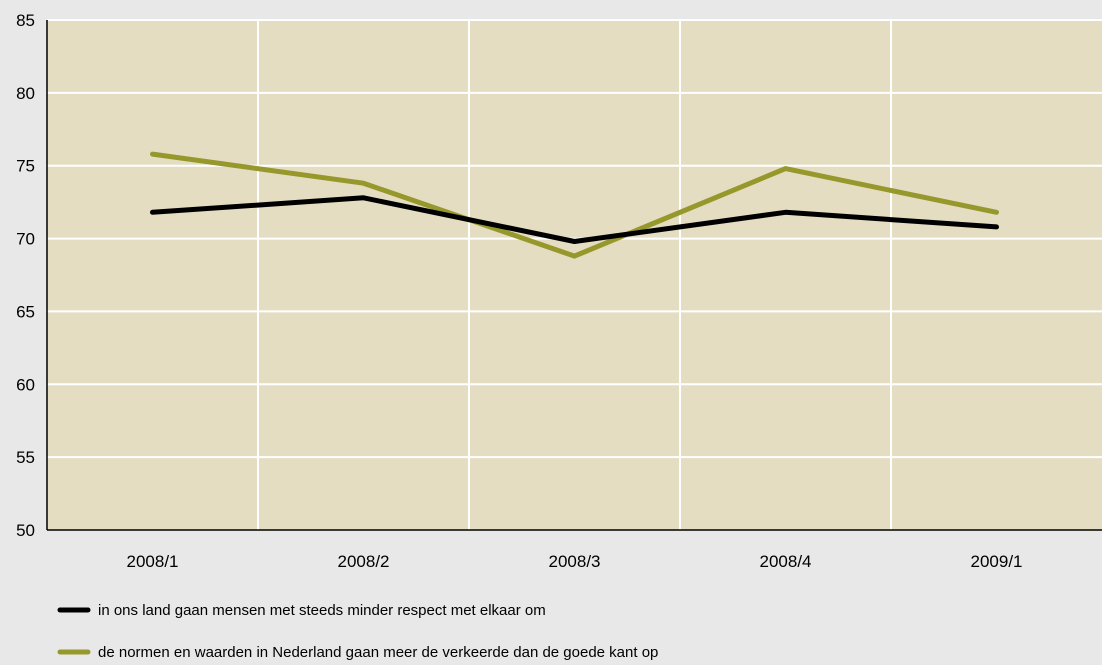  Describe the element at coordinates (25, 20) in the screenshot. I see `y-tick-label: 85` at that location.